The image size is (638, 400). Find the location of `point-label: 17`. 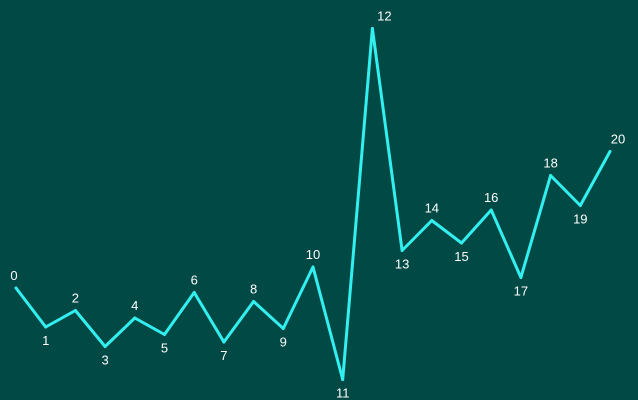

point-label: 17 is located at coordinates (521, 291).